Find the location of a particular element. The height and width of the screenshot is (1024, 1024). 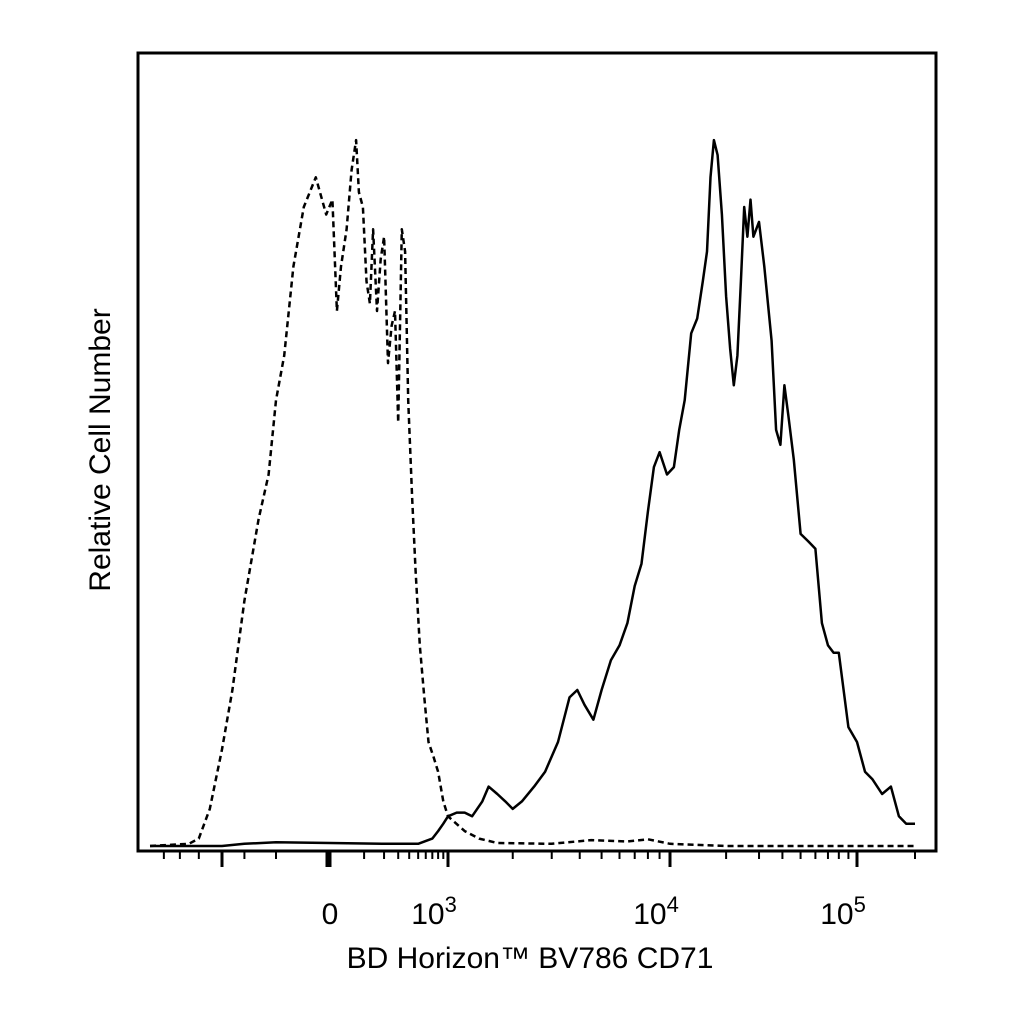

x-tick-labels: 0 10³ 10⁴ 10⁵ is located at coordinates (594, 911).